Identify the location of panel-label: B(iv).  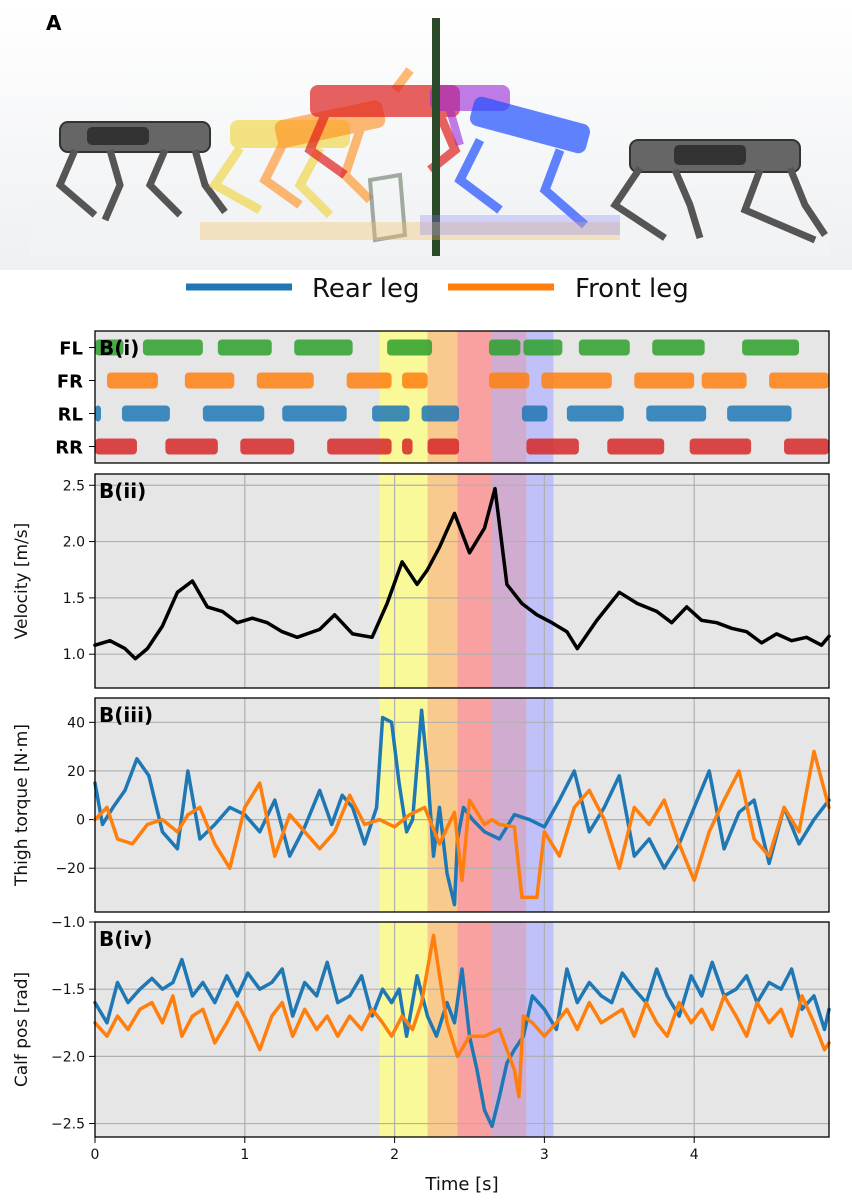
(125, 939).